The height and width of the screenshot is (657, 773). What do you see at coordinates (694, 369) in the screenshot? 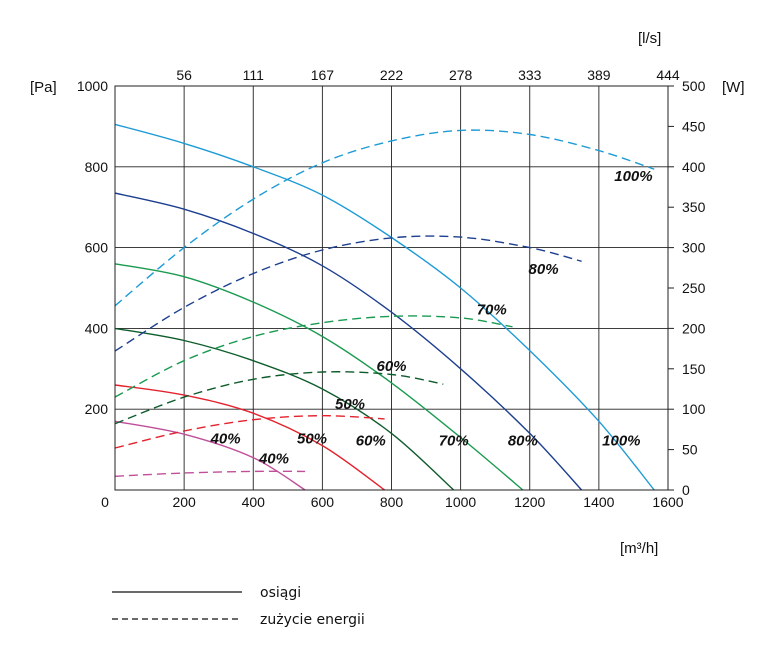
I see `y2-tick-label: 150` at bounding box center [694, 369].